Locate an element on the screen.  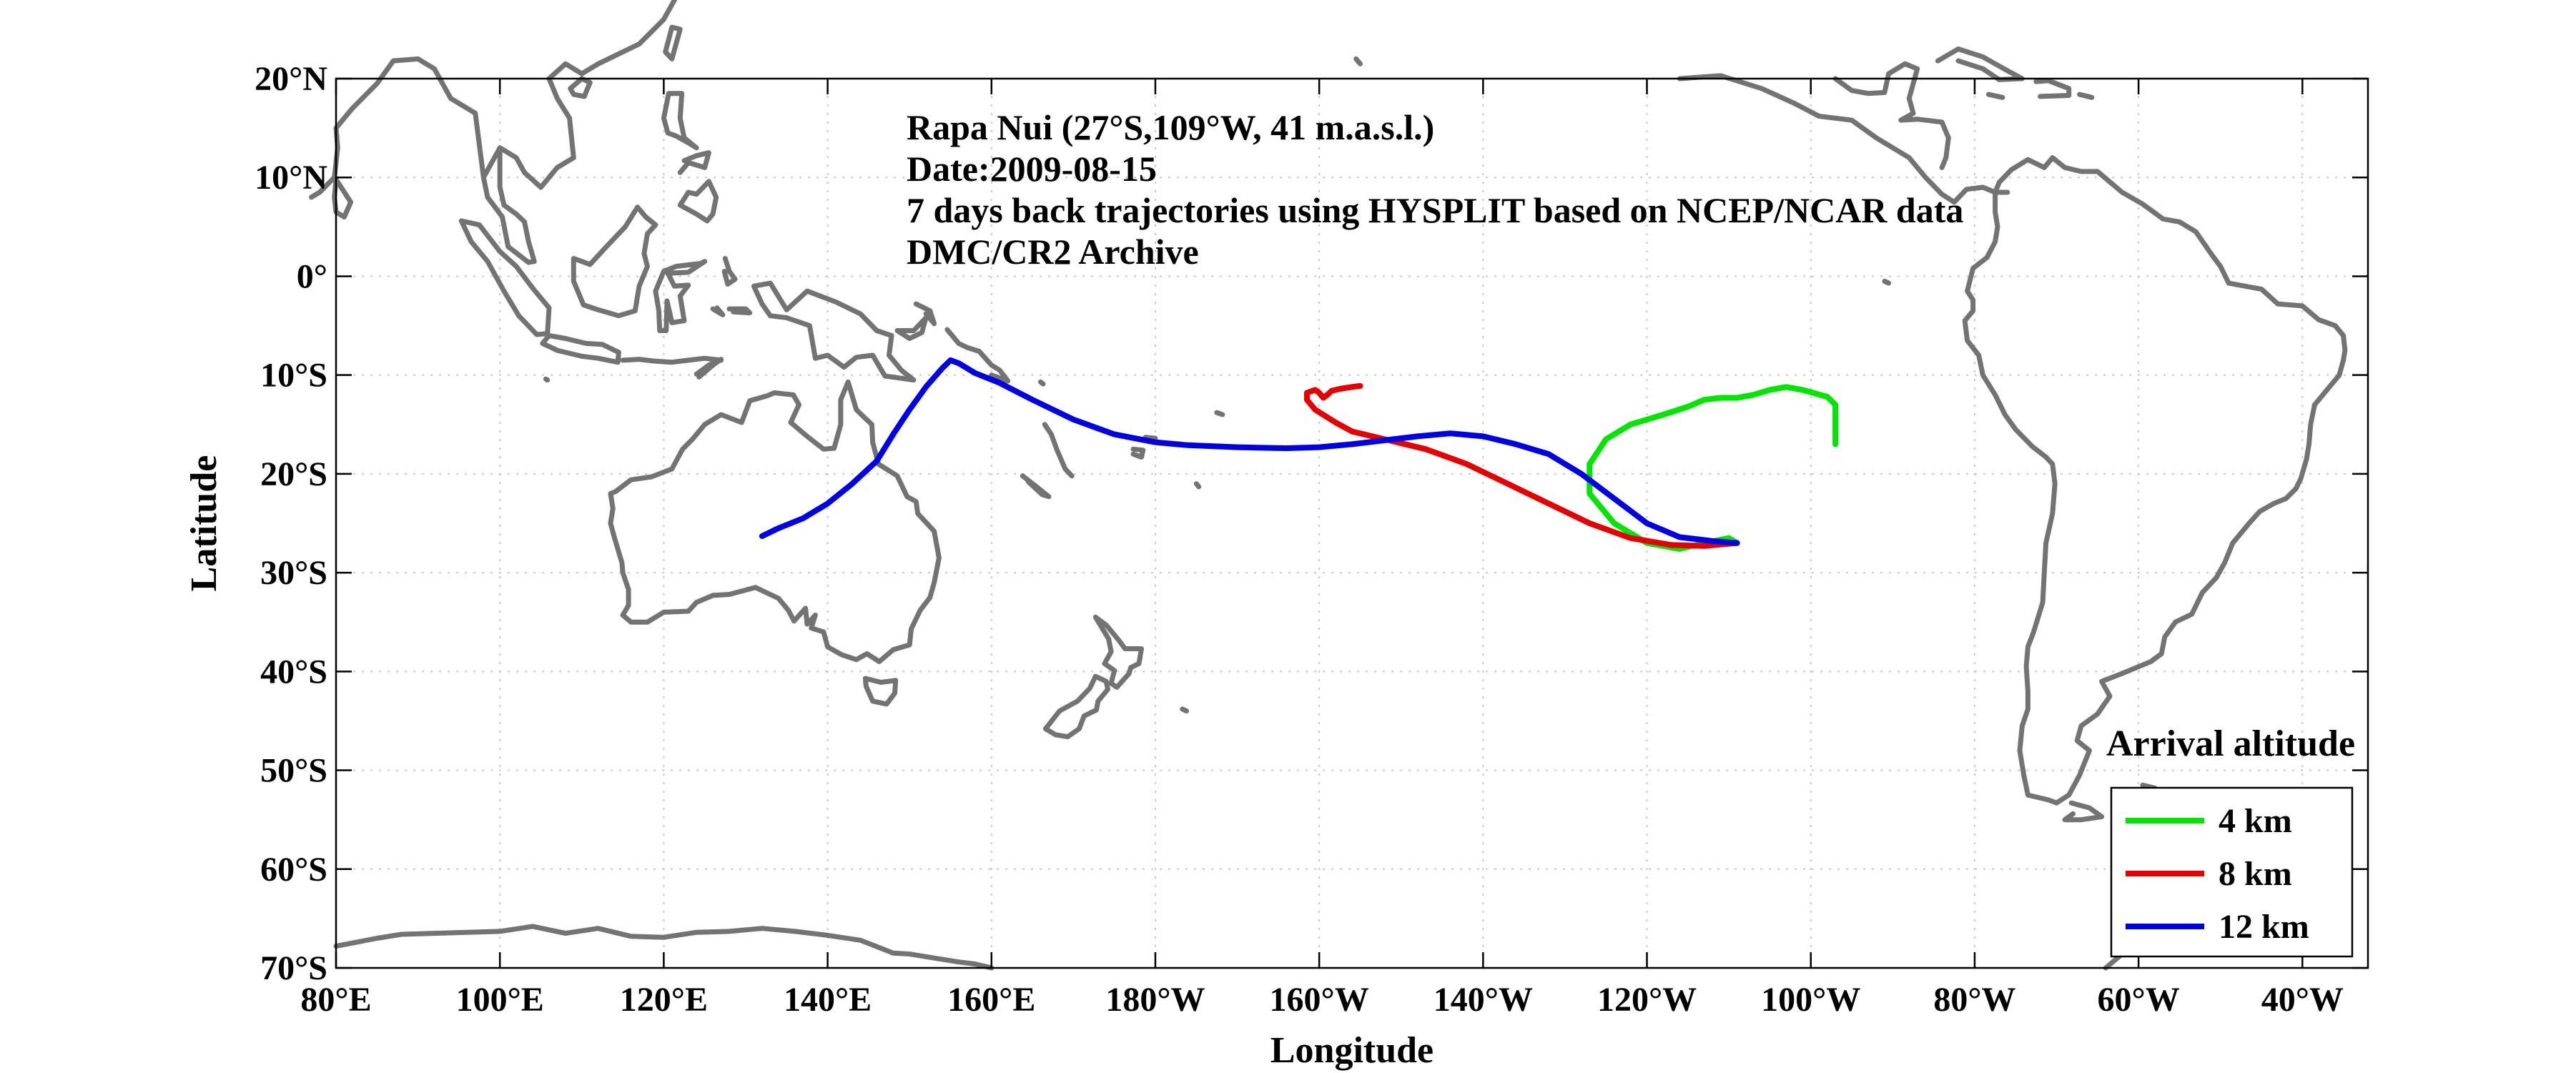
trajectory-series is located at coordinates (1299, 454).